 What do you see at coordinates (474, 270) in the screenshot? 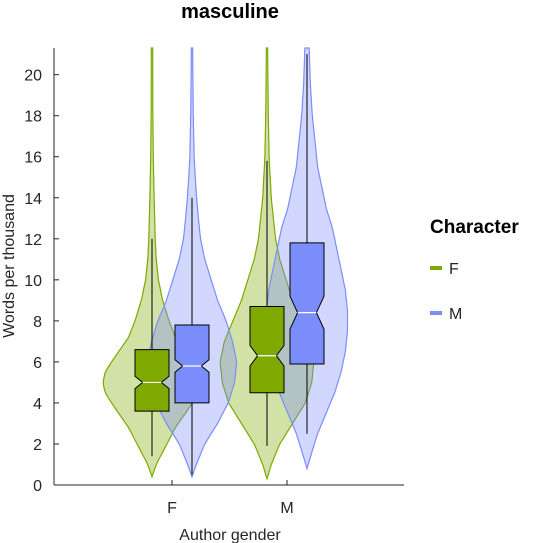
I see `legend: Character F M` at bounding box center [474, 270].